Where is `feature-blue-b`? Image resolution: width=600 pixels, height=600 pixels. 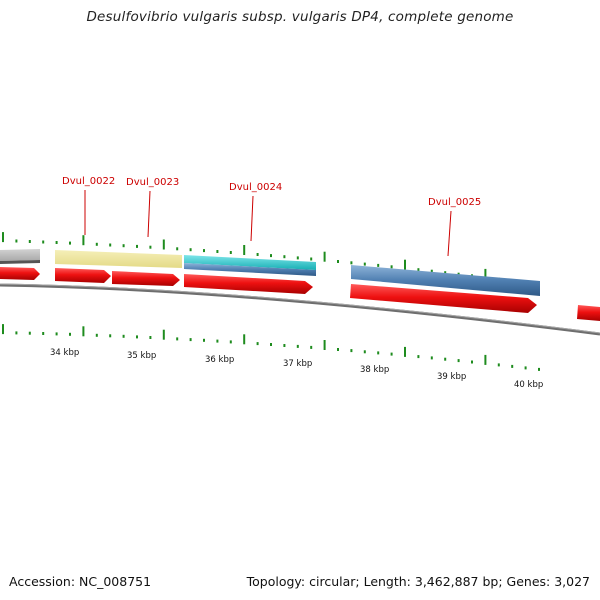 feature-blue-b is located at coordinates (445, 280).